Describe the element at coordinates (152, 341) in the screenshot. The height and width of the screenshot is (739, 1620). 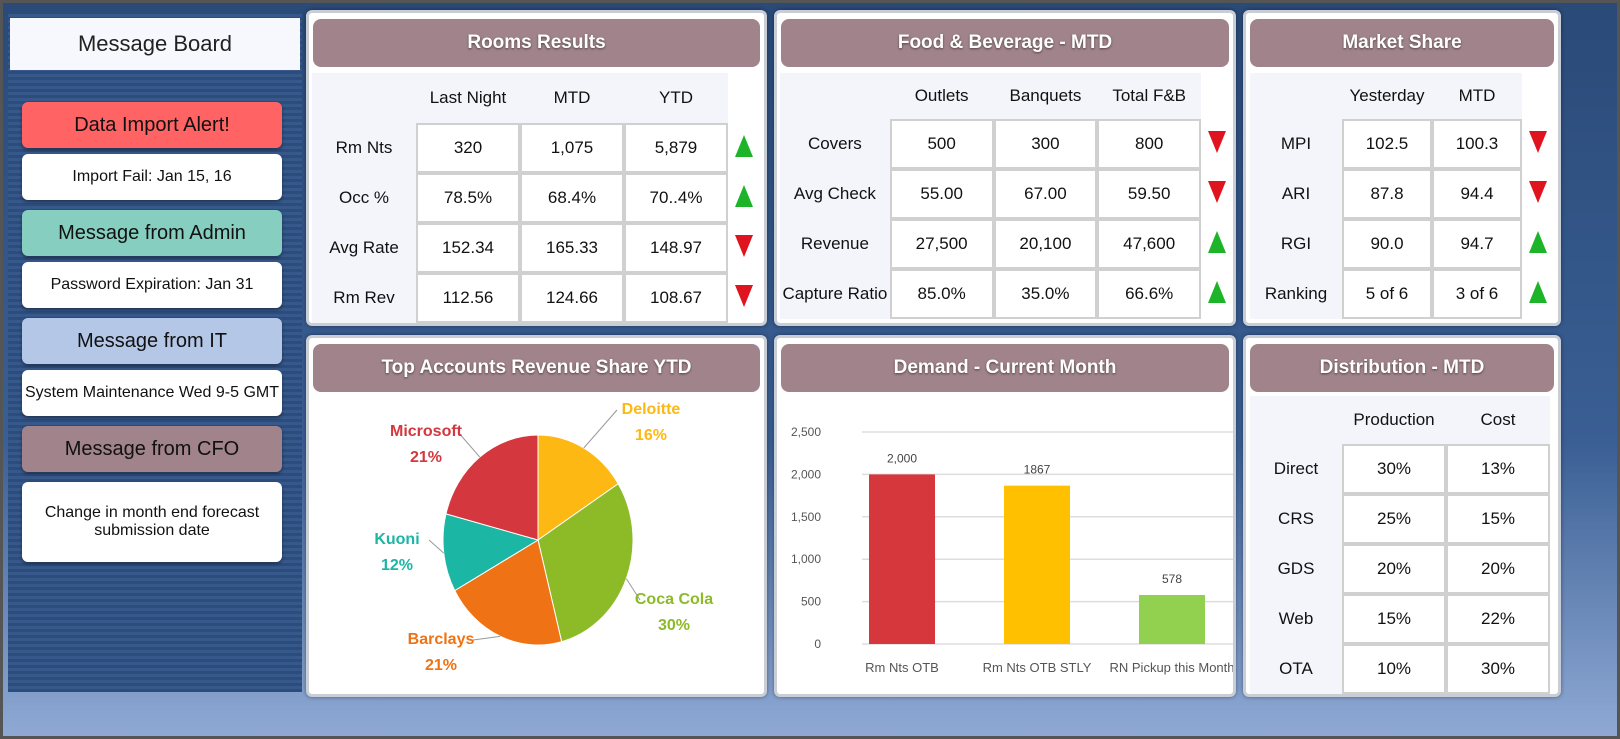
I see `message-header: Message from IT` at that location.